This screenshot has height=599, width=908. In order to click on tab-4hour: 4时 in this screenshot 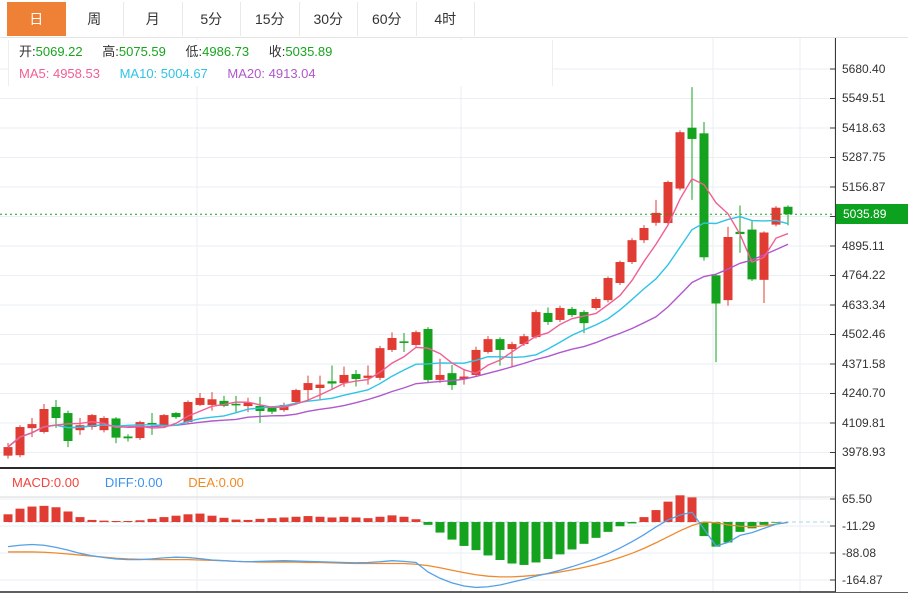, I will do `click(446, 19)`.